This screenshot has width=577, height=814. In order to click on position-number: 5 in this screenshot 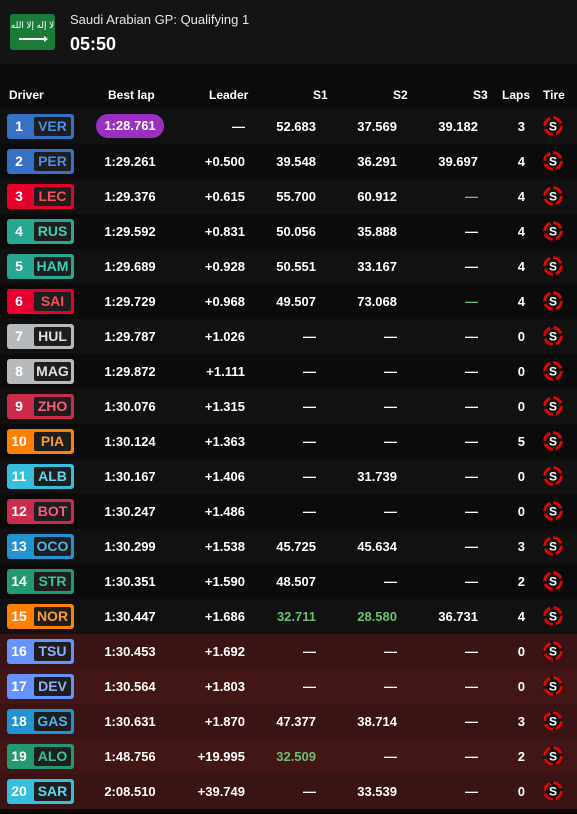, I will do `click(19, 266)`.